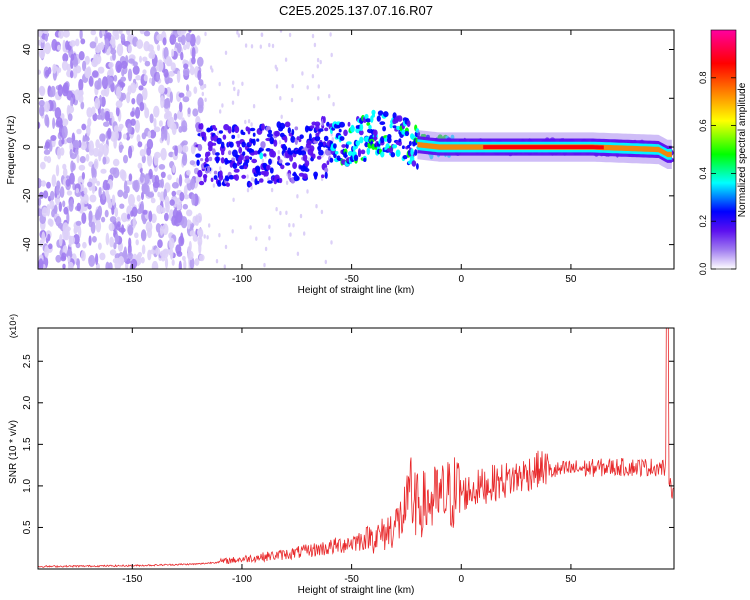  What do you see at coordinates (27, 244) in the screenshot?
I see `spectrogram-ytick-label: -40` at bounding box center [27, 244].